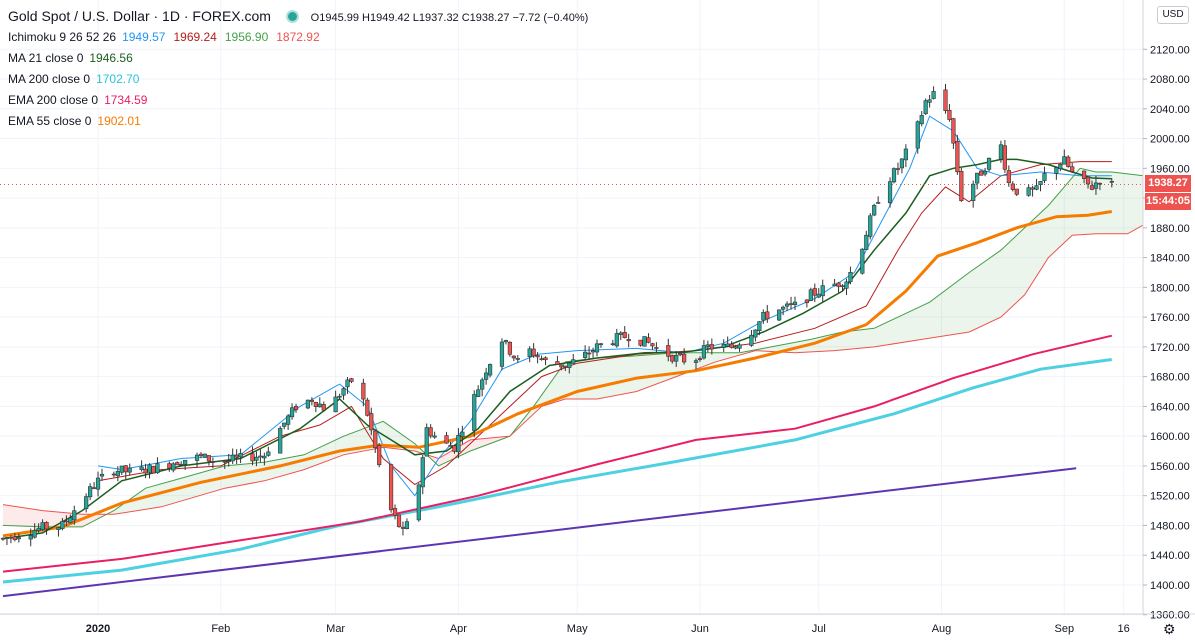 The image size is (1195, 640). Describe the element at coordinates (139, 16) in the screenshot. I see `symbol-title: Gold Spot / U.S. Dollar · 1D · FOREX.com` at that location.